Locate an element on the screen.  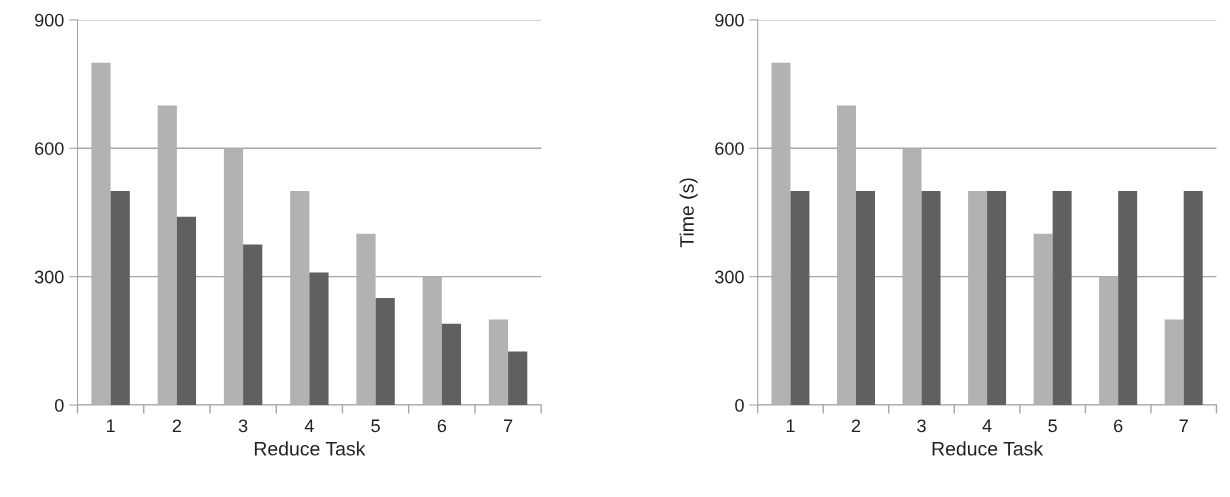
y-axis-title: Time (s) is located at coordinates (688, 213).